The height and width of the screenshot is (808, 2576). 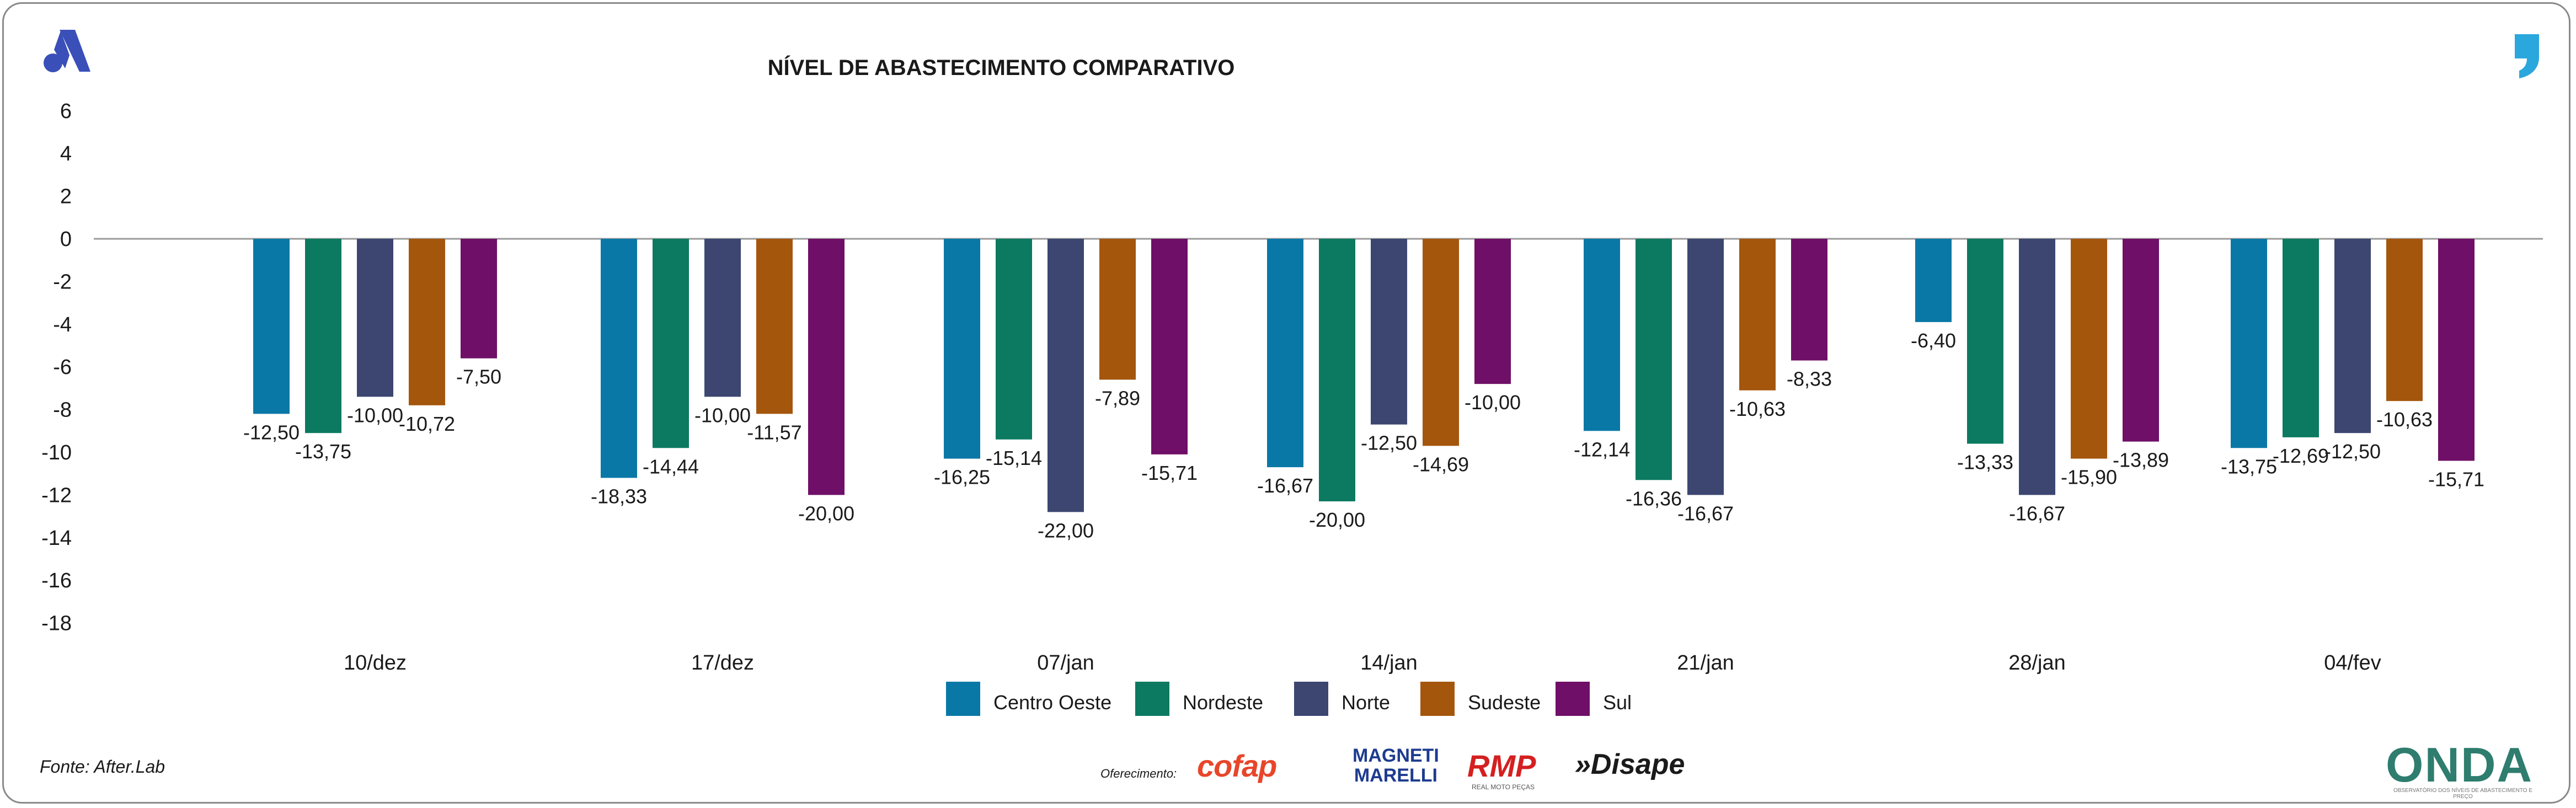 What do you see at coordinates (1503, 787) in the screenshot?
I see `rmp-subtitle: REAL MOTO PEÇAS` at bounding box center [1503, 787].